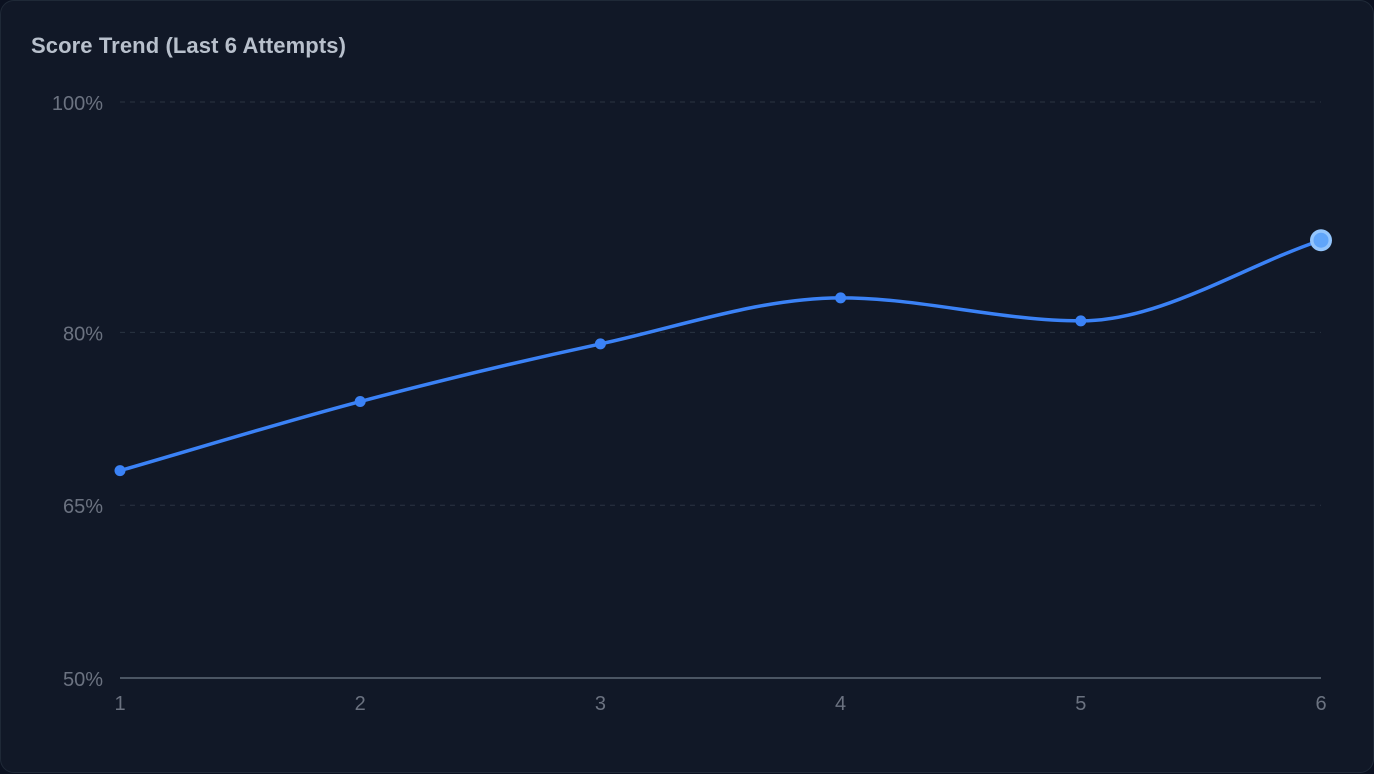  What do you see at coordinates (360, 704) in the screenshot?
I see `x-tick-label: 2` at bounding box center [360, 704].